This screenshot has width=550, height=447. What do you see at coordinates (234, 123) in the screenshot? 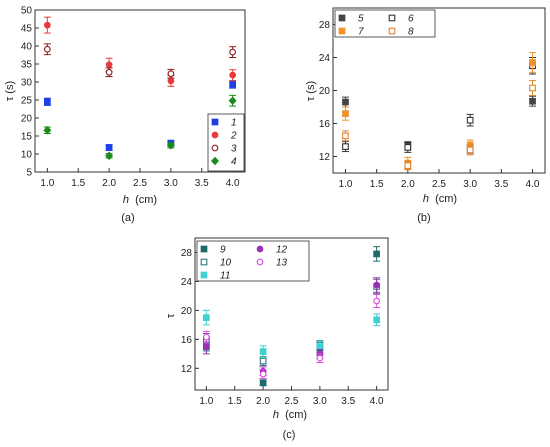
I see `legend-label-1: 1` at bounding box center [234, 123].